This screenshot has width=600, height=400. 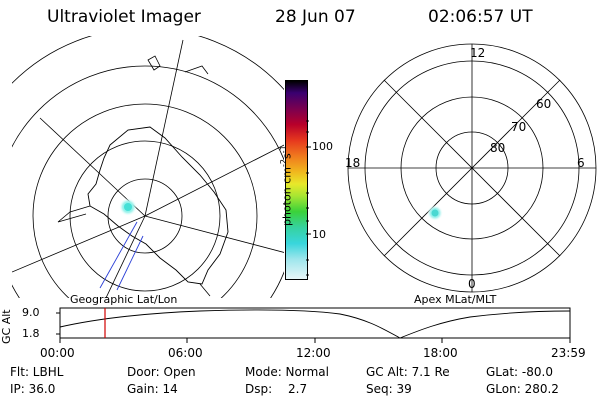 What do you see at coordinates (522, 389) in the screenshot?
I see `glon-field: GLon: 280.2` at bounding box center [522, 389].